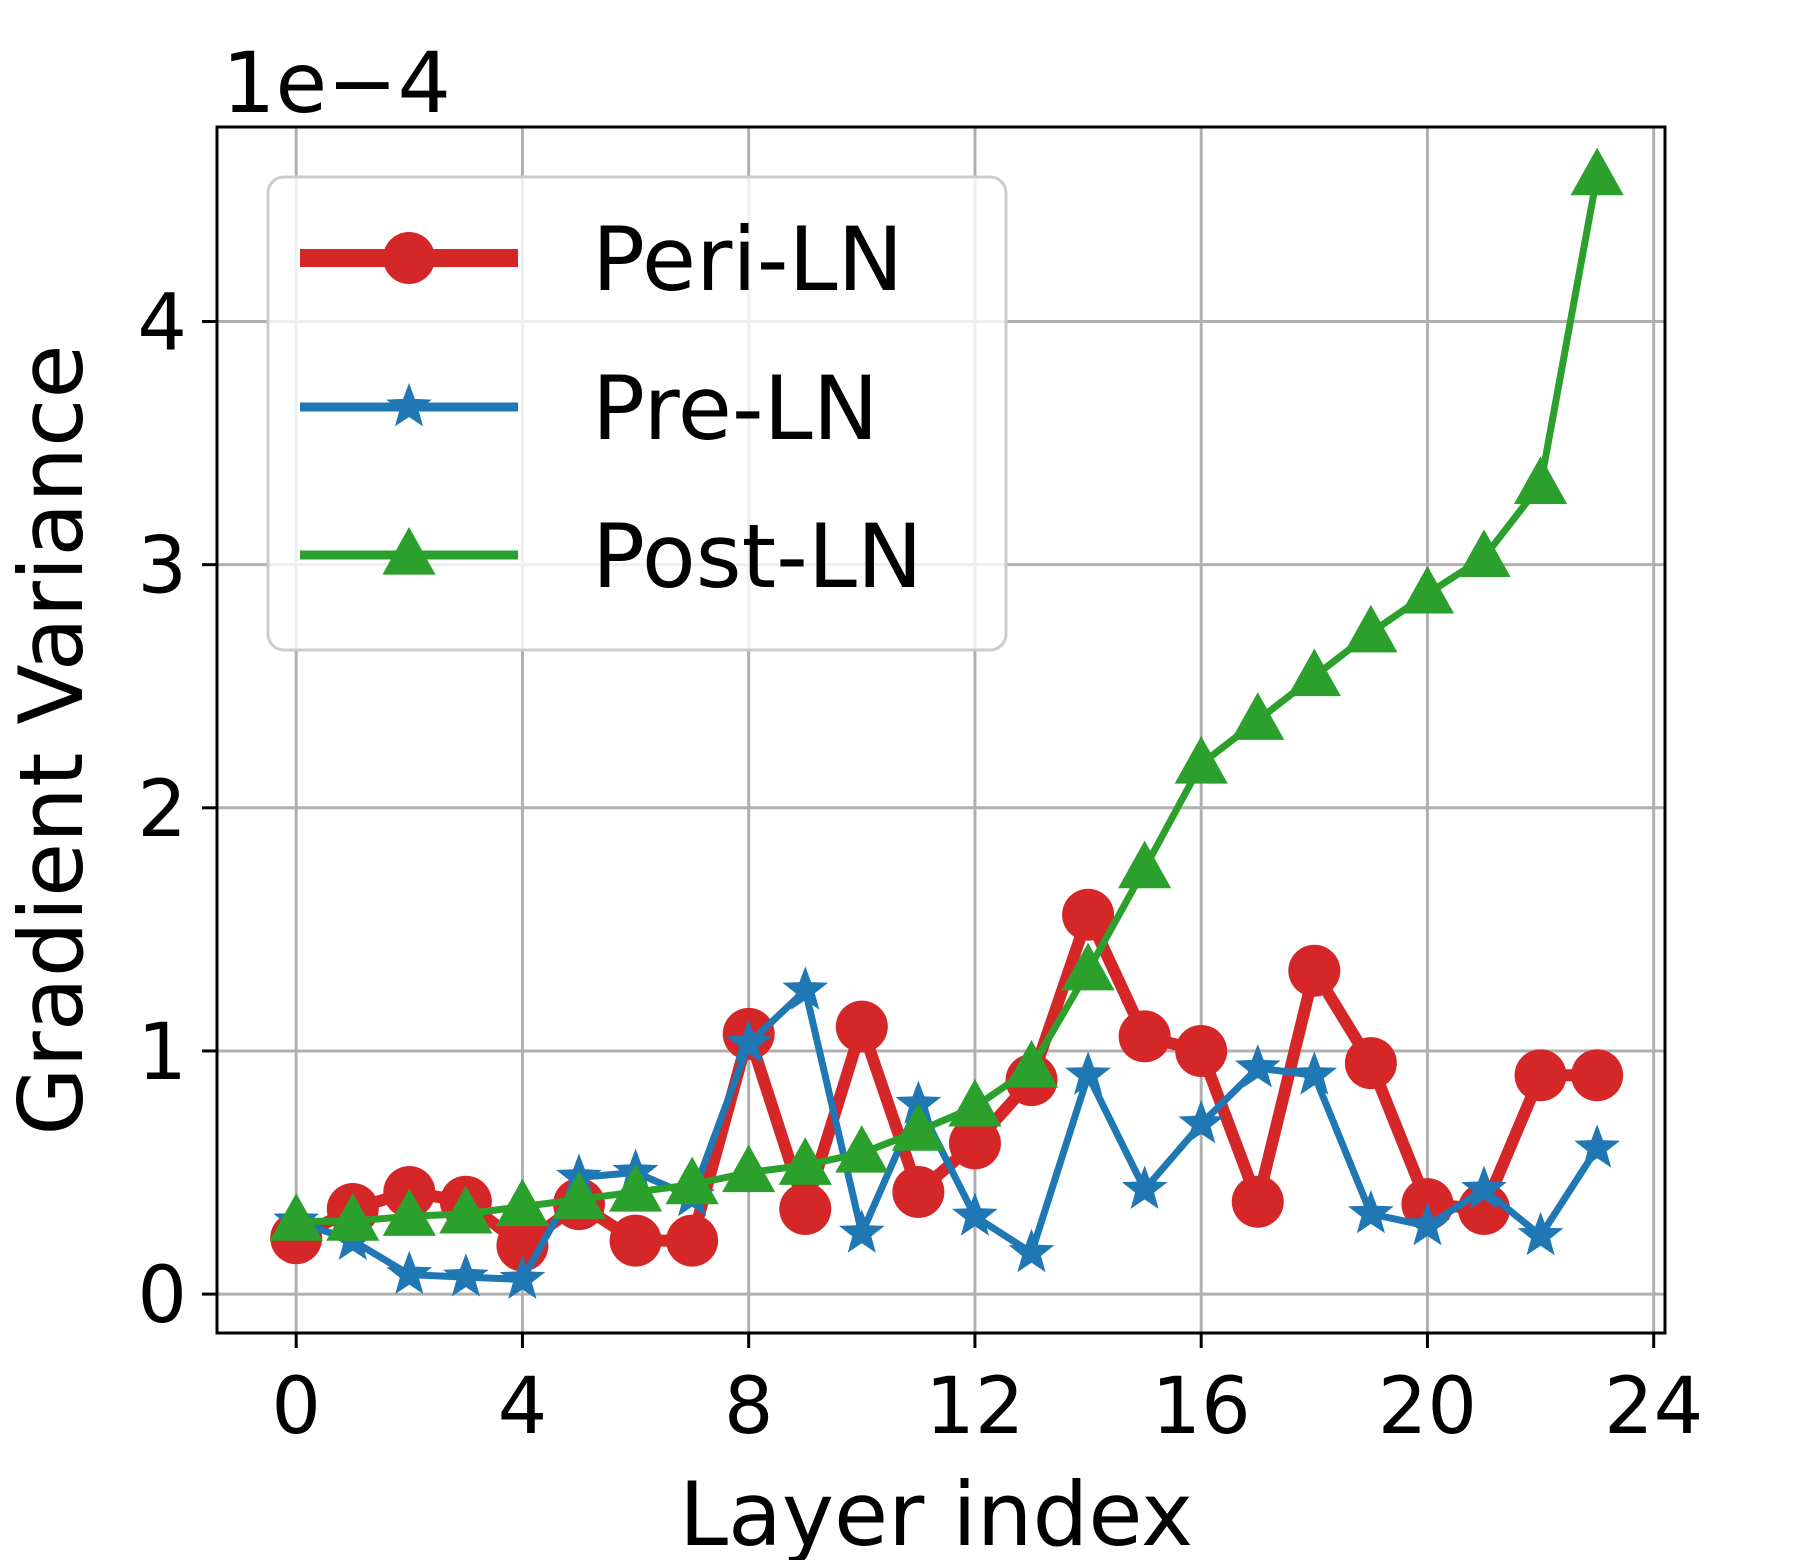 The height and width of the screenshot is (1560, 1800). I want to click on y-tick-label: 2, so click(162, 810).